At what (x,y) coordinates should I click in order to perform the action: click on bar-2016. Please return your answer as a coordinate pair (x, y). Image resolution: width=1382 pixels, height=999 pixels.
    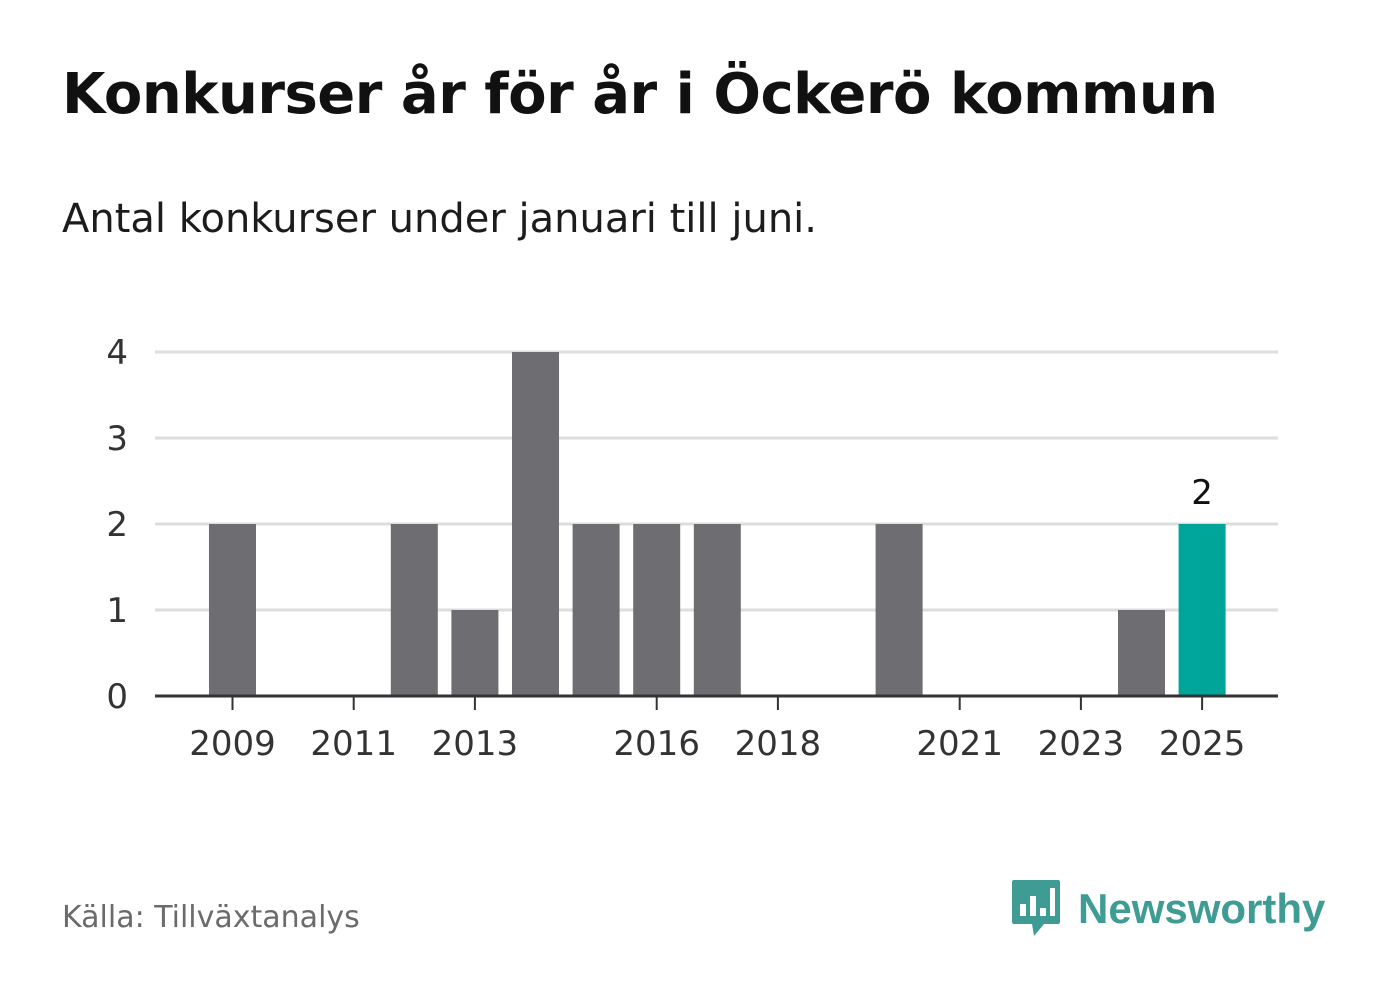
    Looking at the image, I should click on (657, 610).